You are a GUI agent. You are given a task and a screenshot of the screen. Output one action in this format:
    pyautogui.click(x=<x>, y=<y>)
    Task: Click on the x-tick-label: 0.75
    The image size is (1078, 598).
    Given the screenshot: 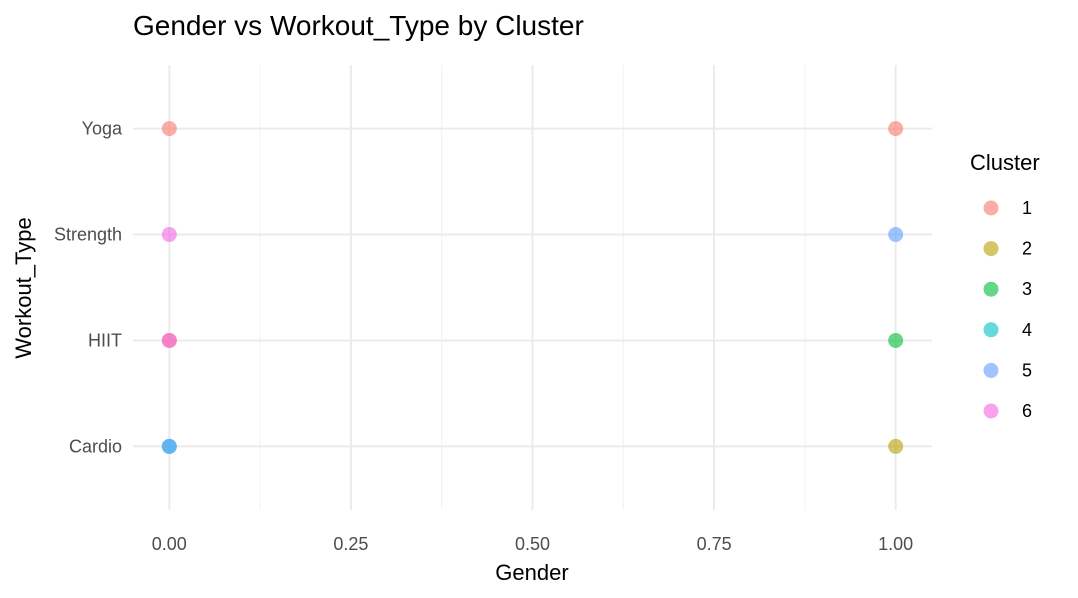 What is the action you would take?
    pyautogui.click(x=714, y=544)
    